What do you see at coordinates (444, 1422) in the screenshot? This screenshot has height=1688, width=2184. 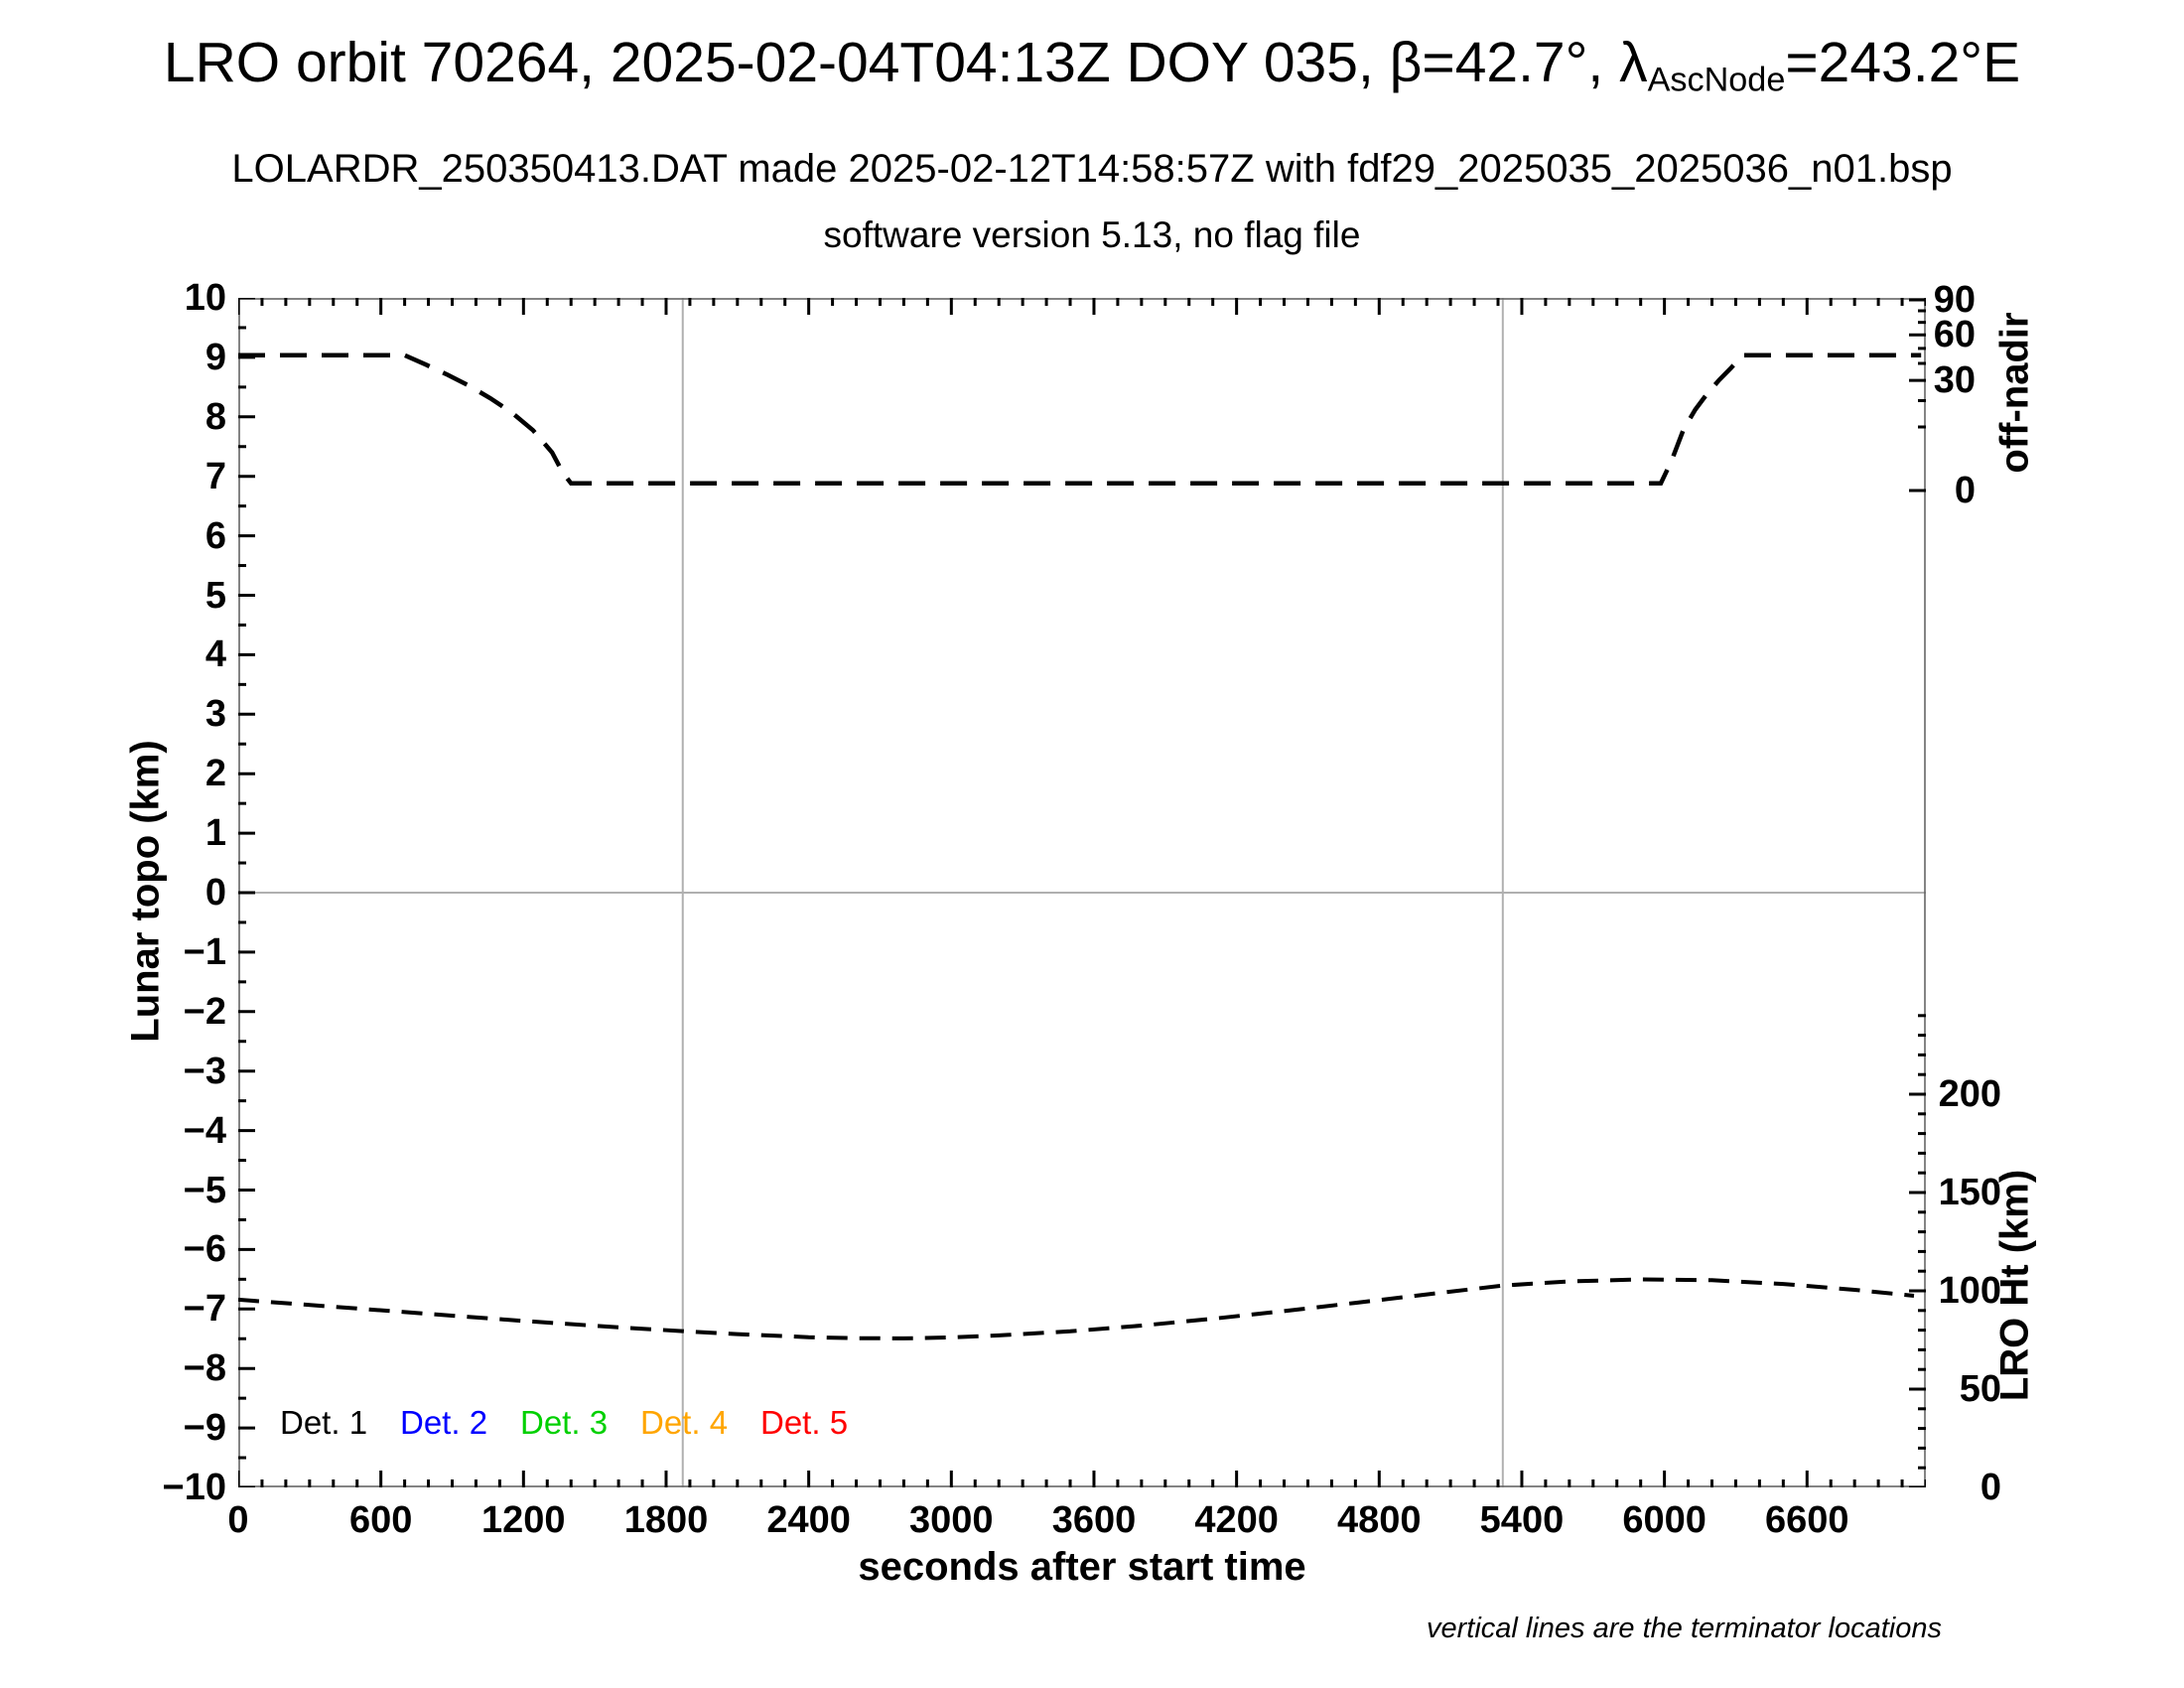 I see `legend-item-det-2: Det. 2` at bounding box center [444, 1422].